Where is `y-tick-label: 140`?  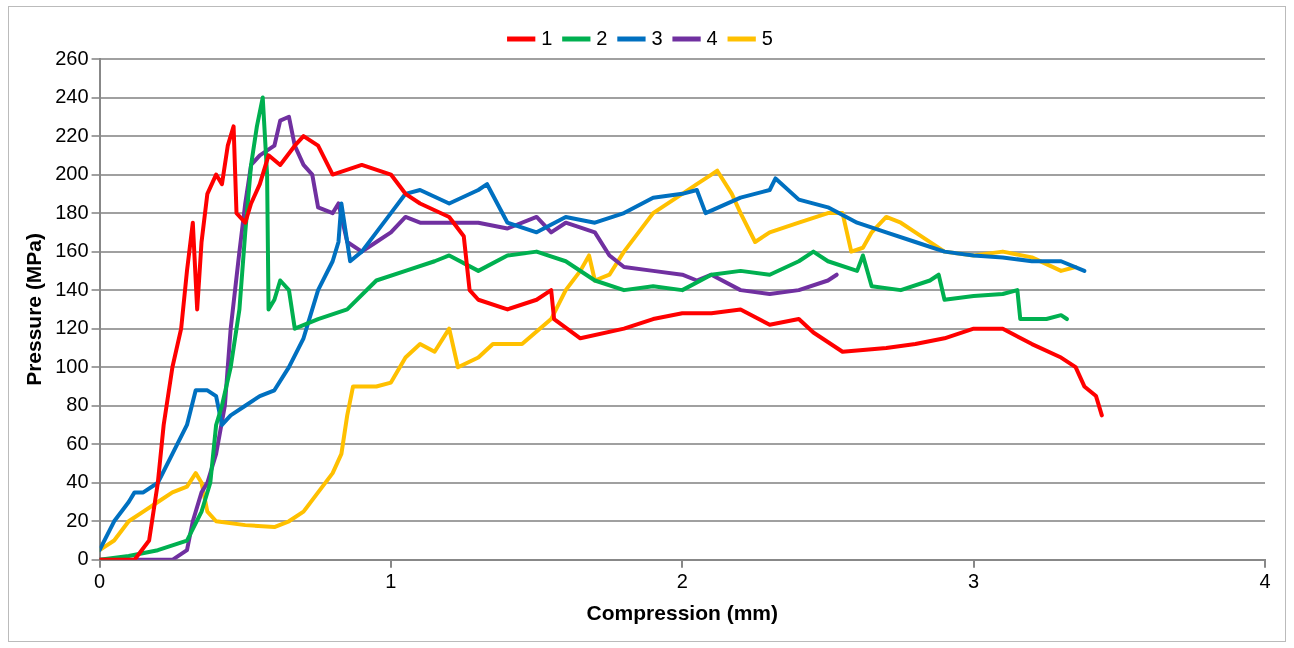 y-tick-label: 140 is located at coordinates (72, 288).